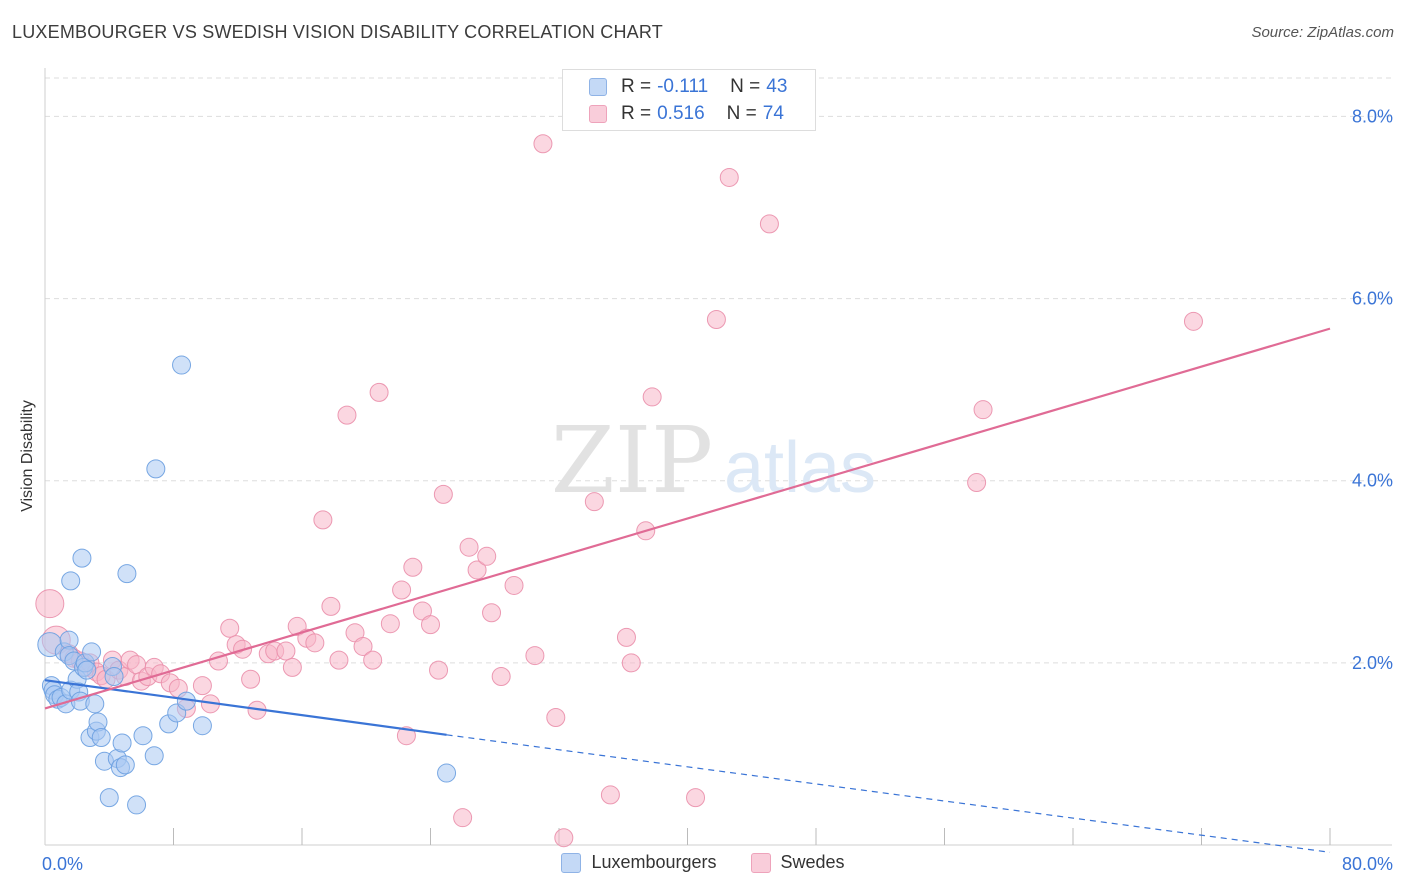  What do you see at coordinates (598, 87) in the screenshot?
I see `legend-swatch-blue` at bounding box center [598, 87].